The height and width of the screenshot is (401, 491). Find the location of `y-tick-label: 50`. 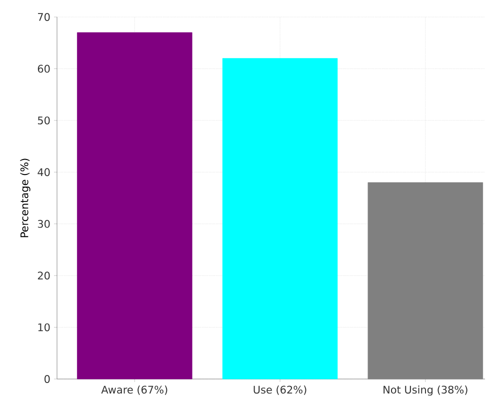

y-tick-label: 50 is located at coordinates (44, 120).